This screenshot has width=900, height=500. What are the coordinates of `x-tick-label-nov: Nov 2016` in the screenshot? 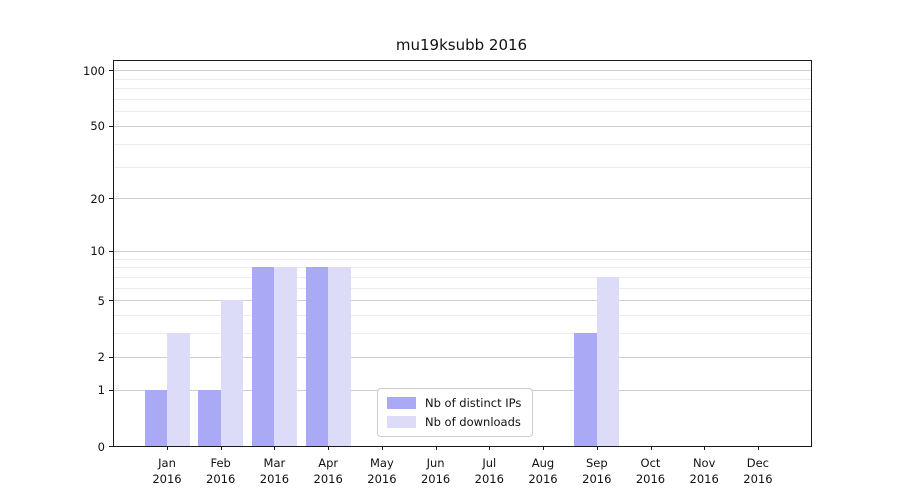 It's located at (704, 471).